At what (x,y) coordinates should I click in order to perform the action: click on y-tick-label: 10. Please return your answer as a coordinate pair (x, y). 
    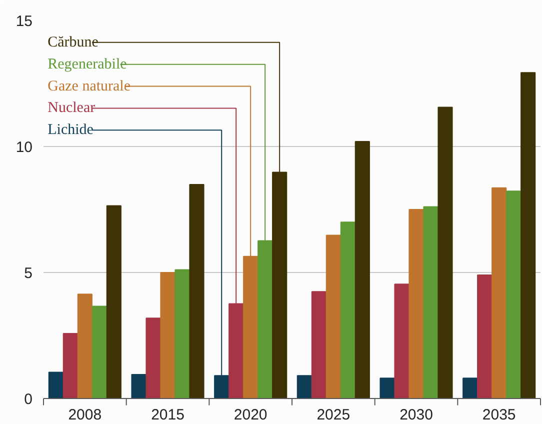
    Looking at the image, I should click on (24, 147).